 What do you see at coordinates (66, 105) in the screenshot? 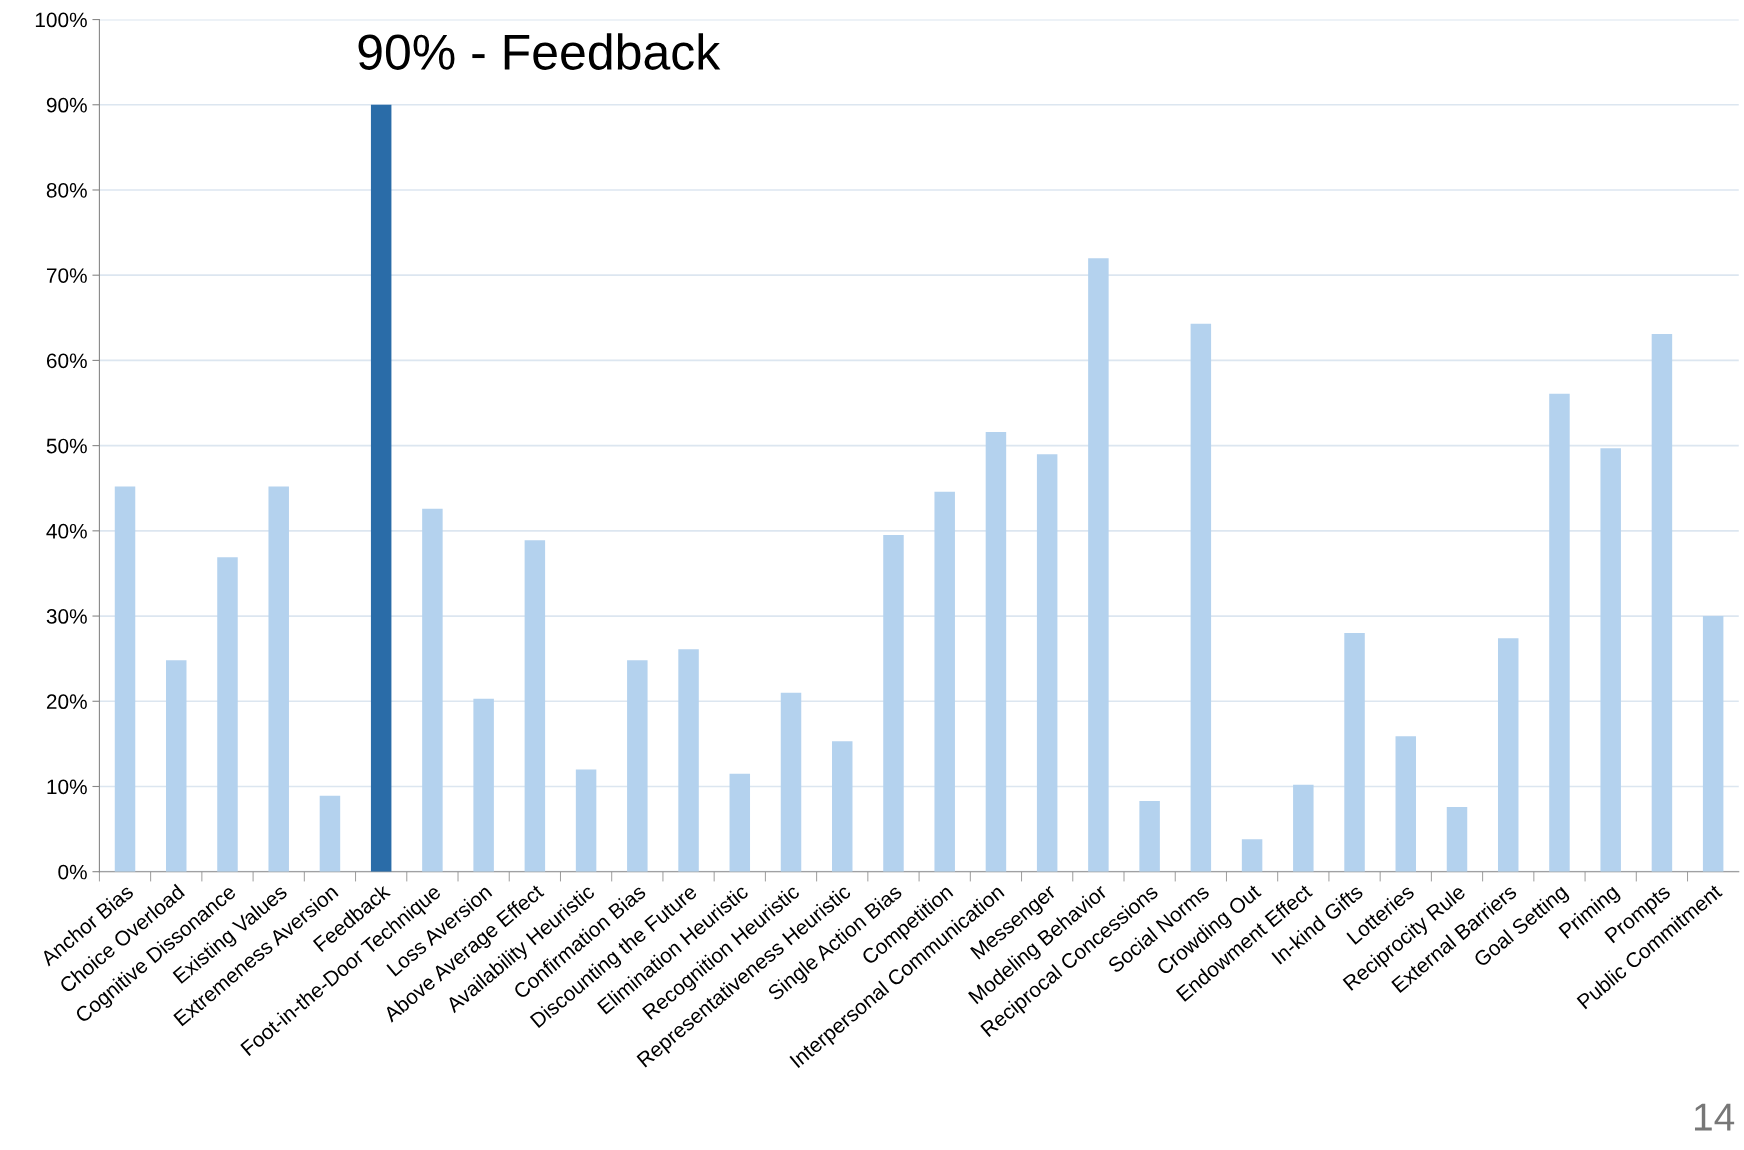
I see `y-tick-label: 90%` at bounding box center [66, 105].